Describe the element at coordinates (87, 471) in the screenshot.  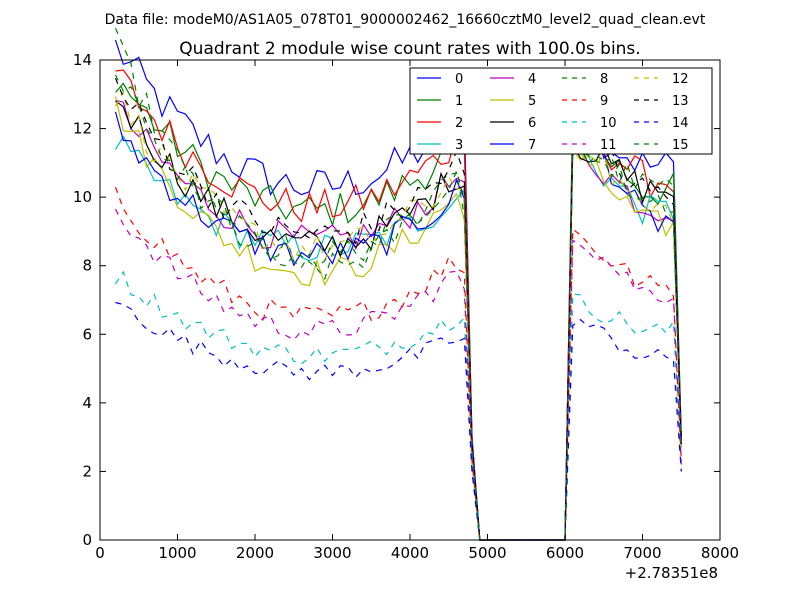
I see `y-tick-label: 2` at that location.